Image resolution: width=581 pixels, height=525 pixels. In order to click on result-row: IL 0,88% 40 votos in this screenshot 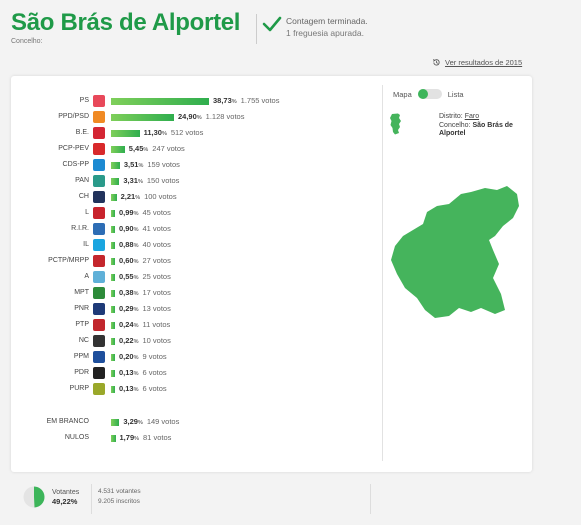, I will do `click(191, 245)`.